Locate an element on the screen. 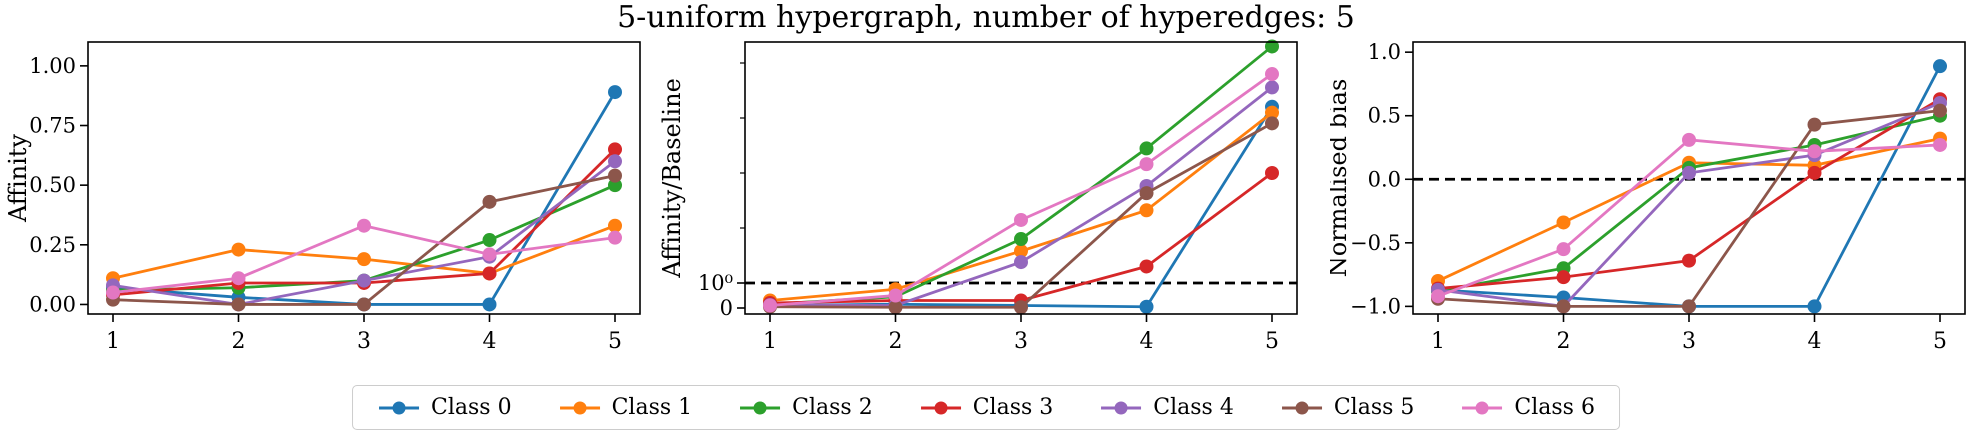  legend-entry-class-6: Class 6 is located at coordinates (1527, 407).